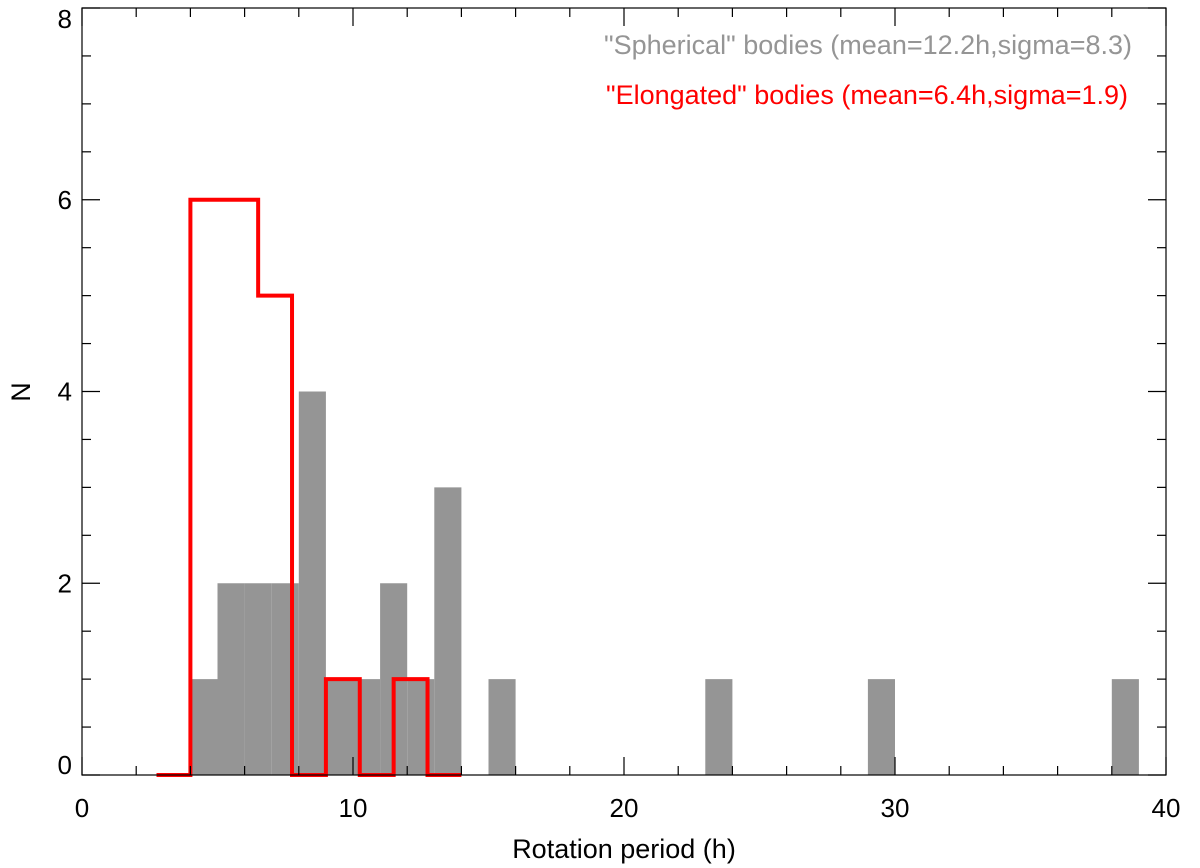 Image resolution: width=1200 pixels, height=868 pixels. Describe the element at coordinates (624, 849) in the screenshot. I see `x-axis-label: Rotation period (h)` at that location.